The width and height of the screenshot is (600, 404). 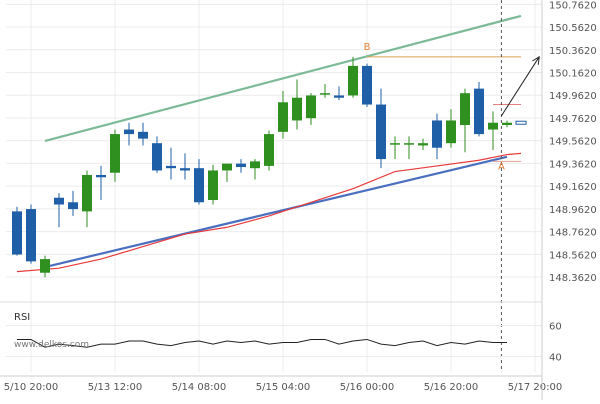 I want to click on price-tick-label: 149.7620, so click(x=573, y=119).